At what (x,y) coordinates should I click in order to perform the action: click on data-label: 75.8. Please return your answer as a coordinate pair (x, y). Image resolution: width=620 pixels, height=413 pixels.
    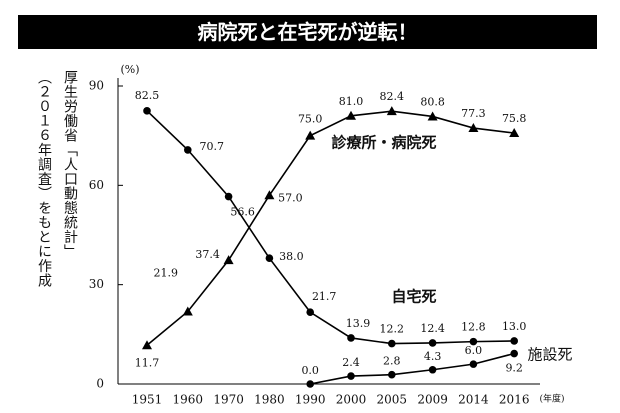
    Looking at the image, I should click on (514, 118).